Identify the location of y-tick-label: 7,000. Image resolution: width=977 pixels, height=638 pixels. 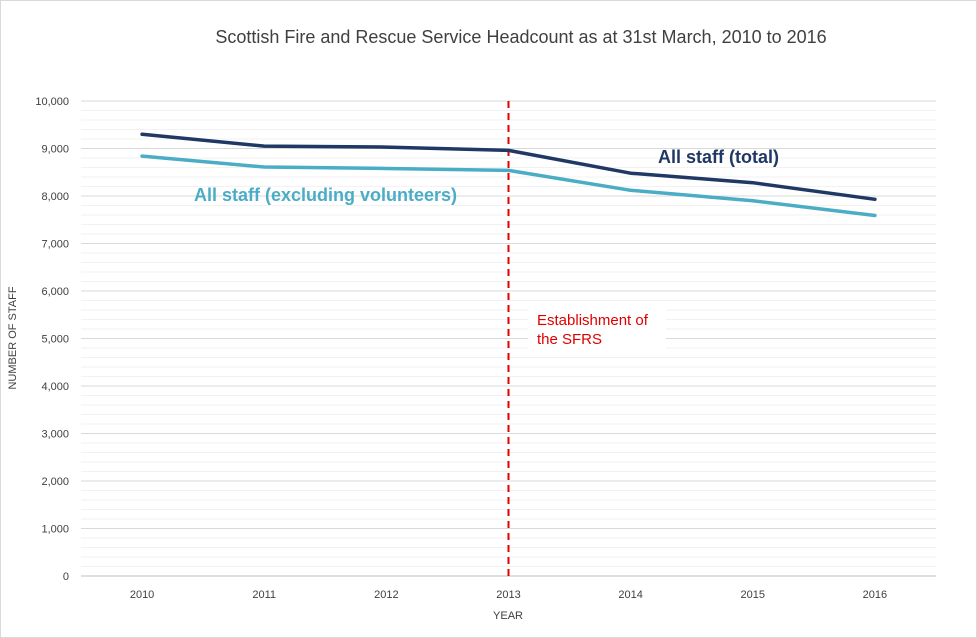
(55, 245).